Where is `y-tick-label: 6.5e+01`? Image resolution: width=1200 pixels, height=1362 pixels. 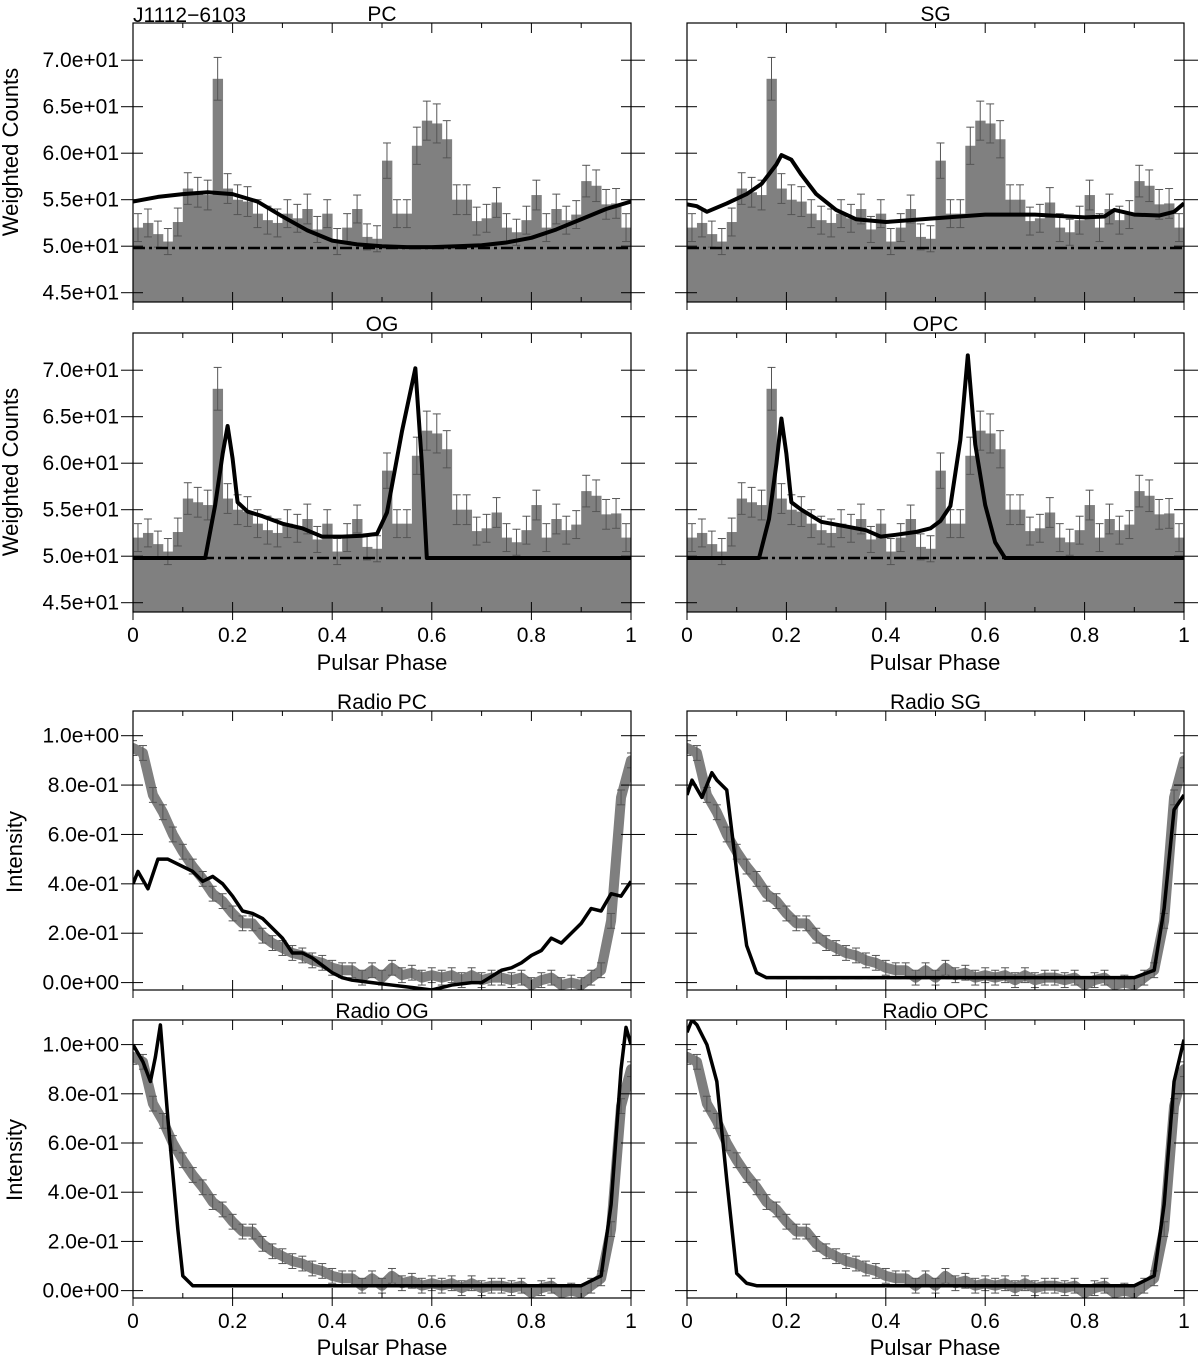 y-tick-label: 6.5e+01 is located at coordinates (81, 107).